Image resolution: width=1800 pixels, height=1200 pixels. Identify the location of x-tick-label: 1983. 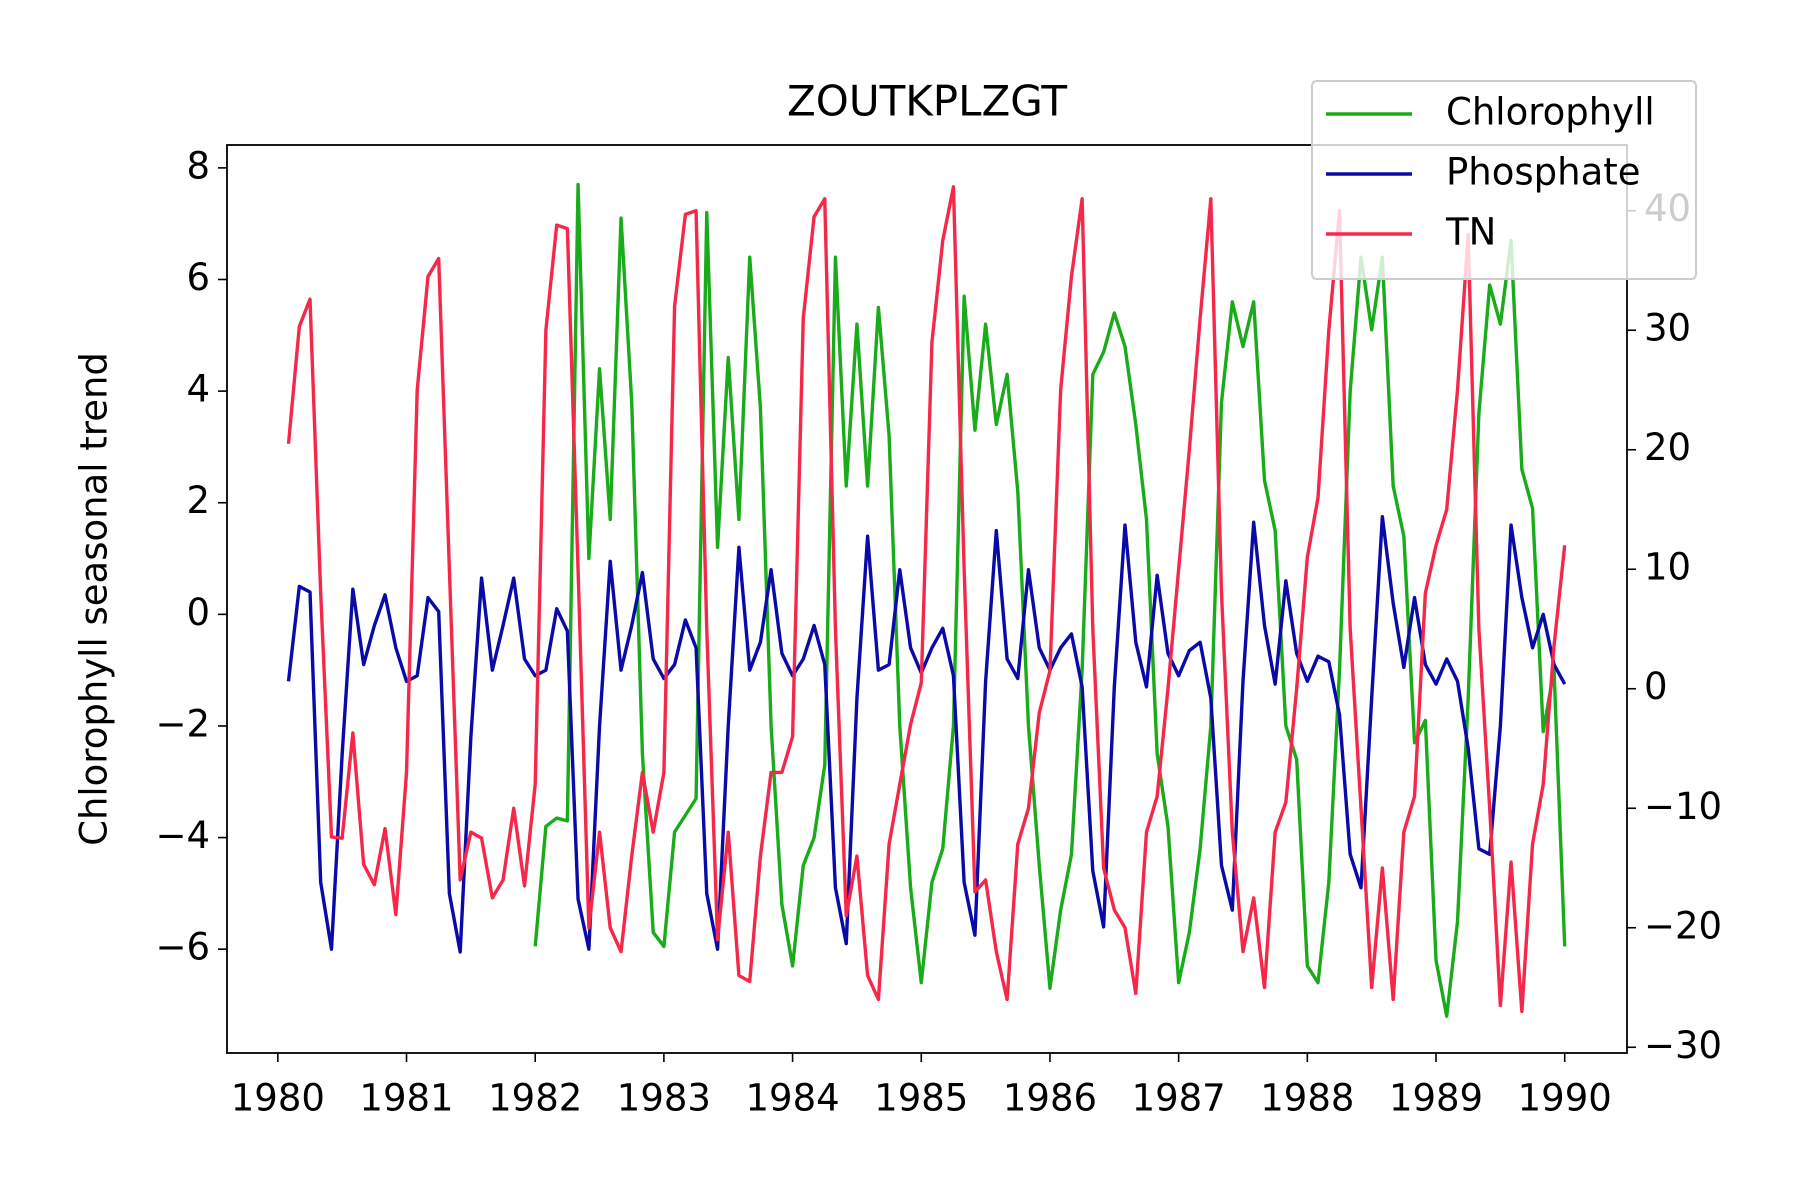
(664, 1098).